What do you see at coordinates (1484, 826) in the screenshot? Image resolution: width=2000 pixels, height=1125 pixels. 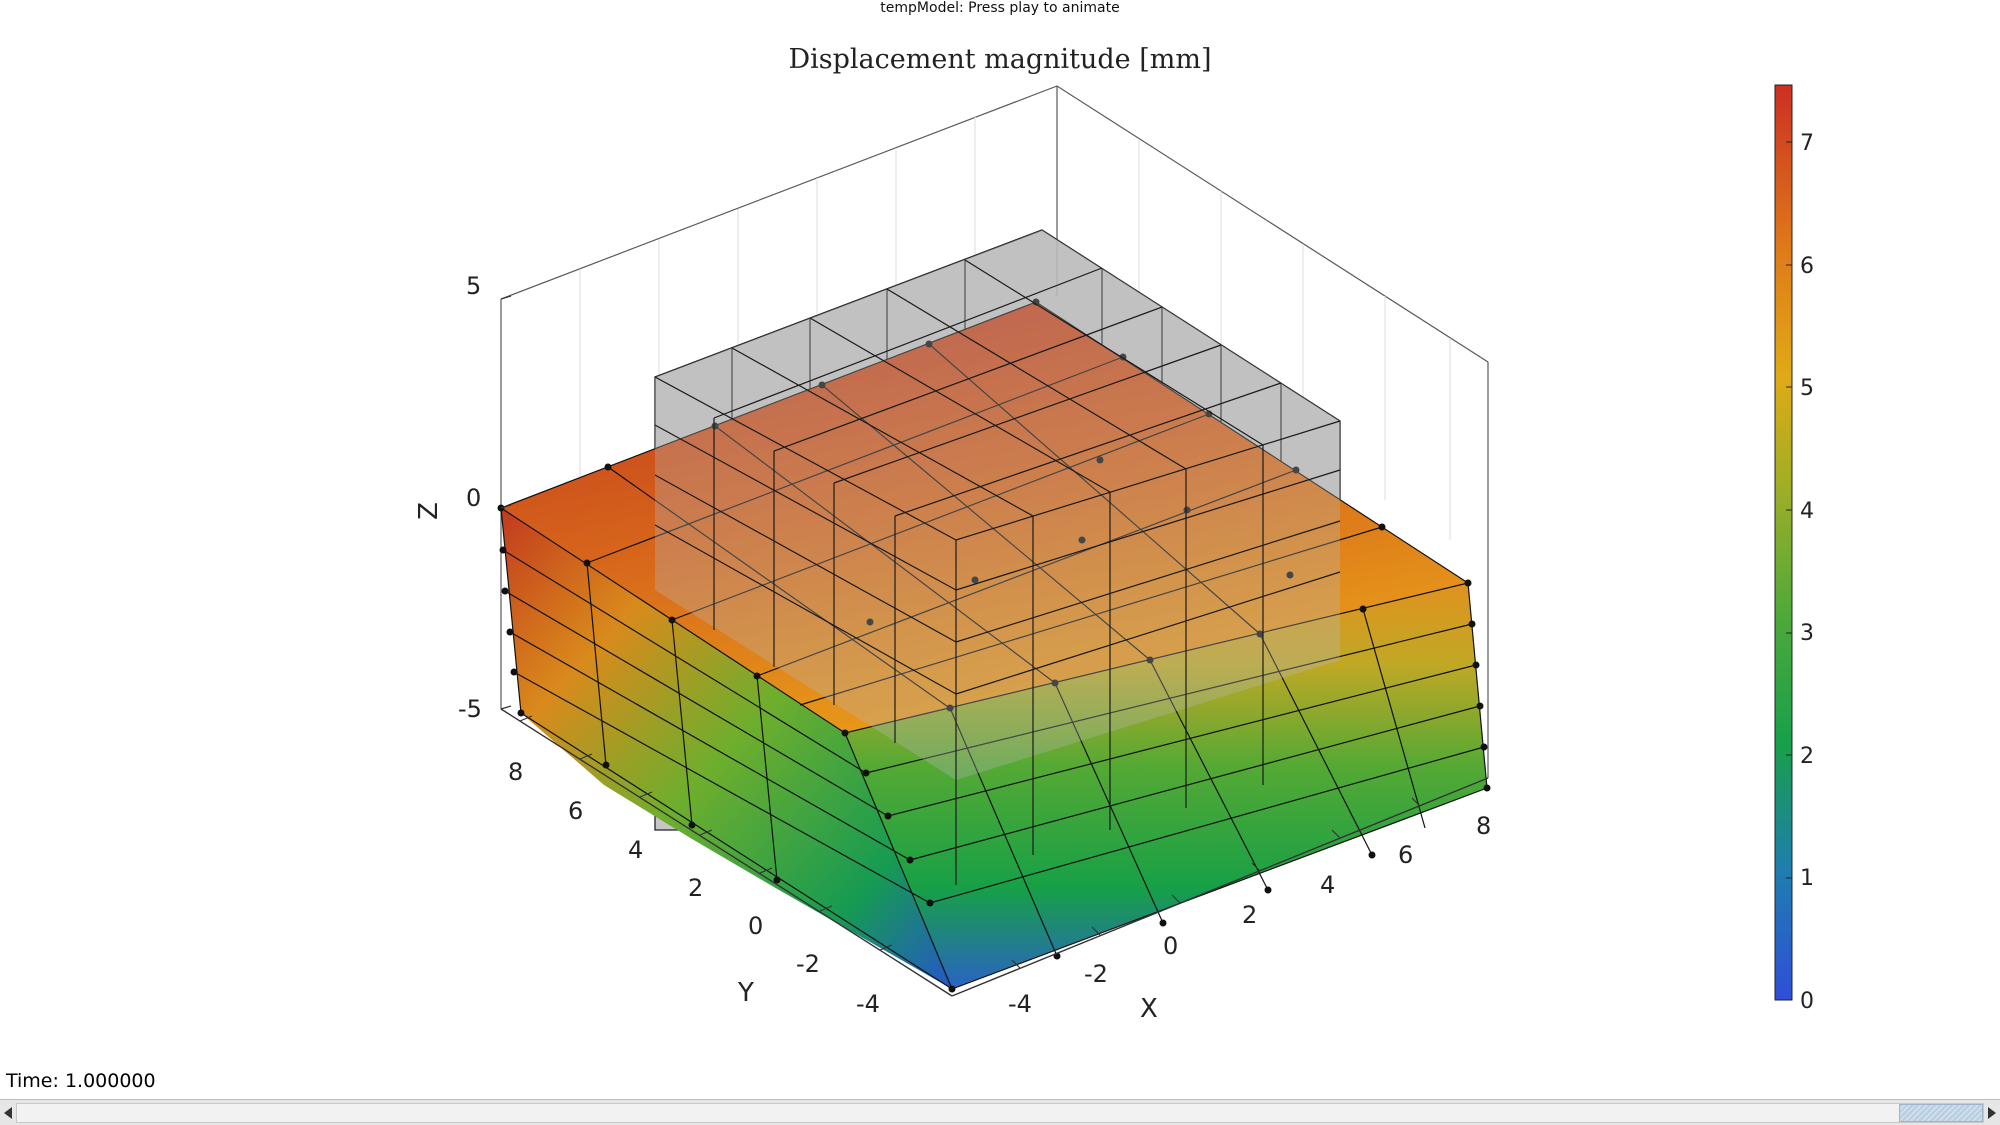 I see `x-tick-label: 8` at bounding box center [1484, 826].